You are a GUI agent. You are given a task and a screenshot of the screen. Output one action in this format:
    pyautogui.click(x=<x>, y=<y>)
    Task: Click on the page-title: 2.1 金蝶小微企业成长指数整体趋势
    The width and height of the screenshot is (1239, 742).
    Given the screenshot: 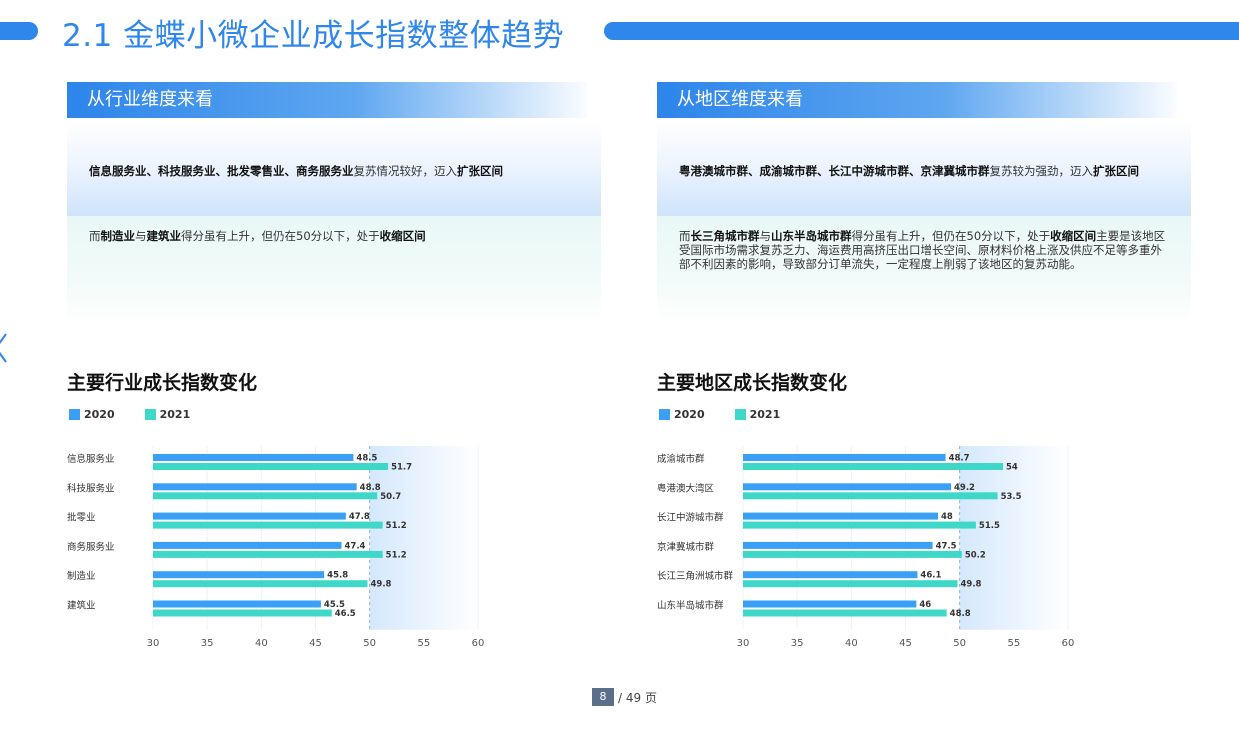 What is the action you would take?
    pyautogui.click(x=313, y=36)
    